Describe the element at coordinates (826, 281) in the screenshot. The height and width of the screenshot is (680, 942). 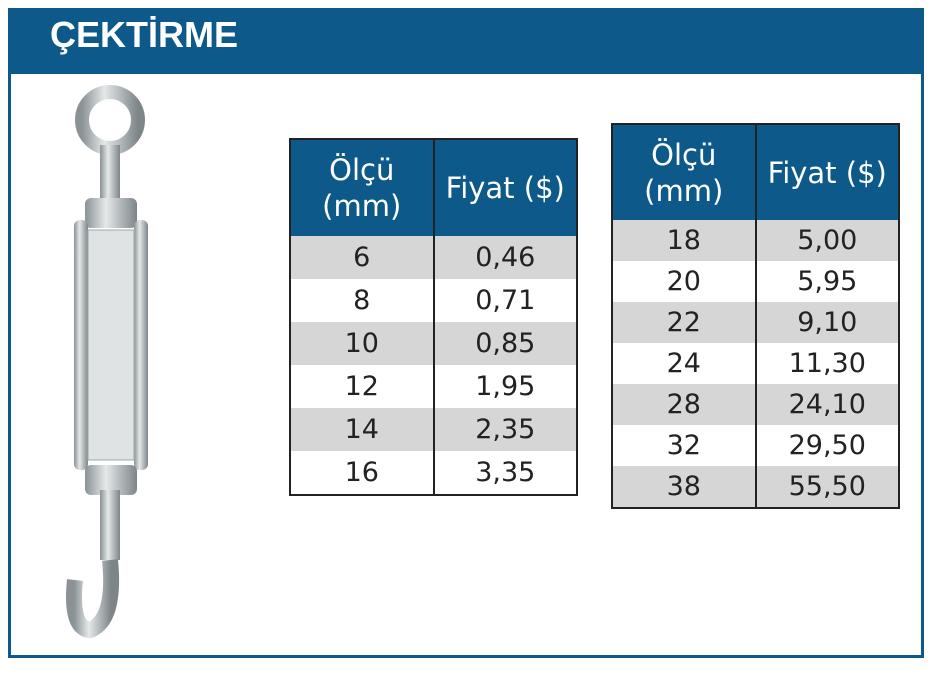
I see `cell: 5,95` at that location.